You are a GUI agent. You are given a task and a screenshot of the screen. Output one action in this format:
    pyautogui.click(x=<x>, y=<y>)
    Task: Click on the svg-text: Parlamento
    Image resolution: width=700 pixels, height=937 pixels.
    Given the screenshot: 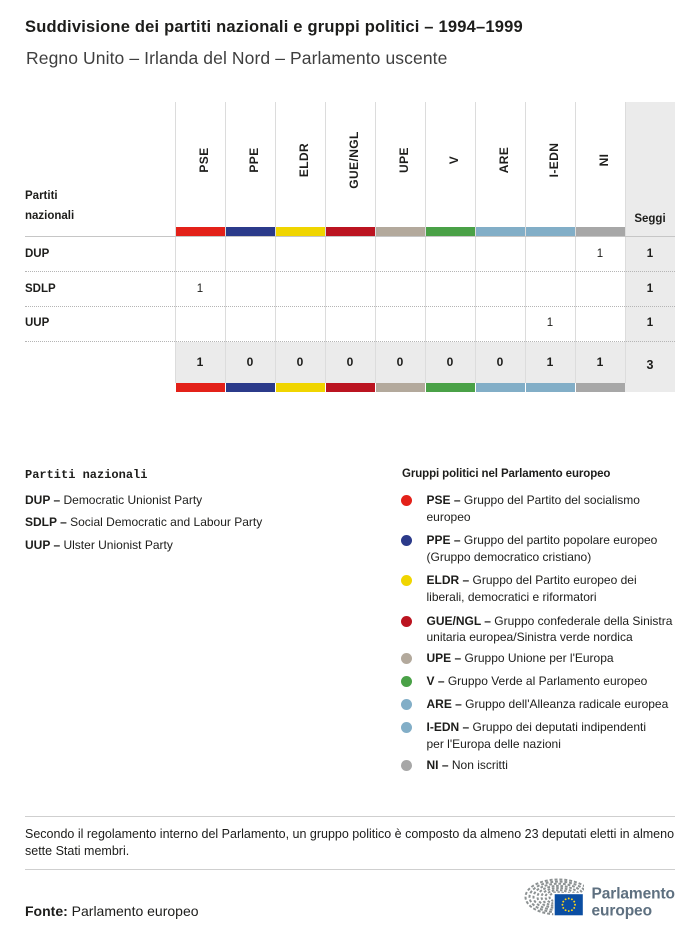 What is the action you would take?
    pyautogui.click(x=633, y=894)
    